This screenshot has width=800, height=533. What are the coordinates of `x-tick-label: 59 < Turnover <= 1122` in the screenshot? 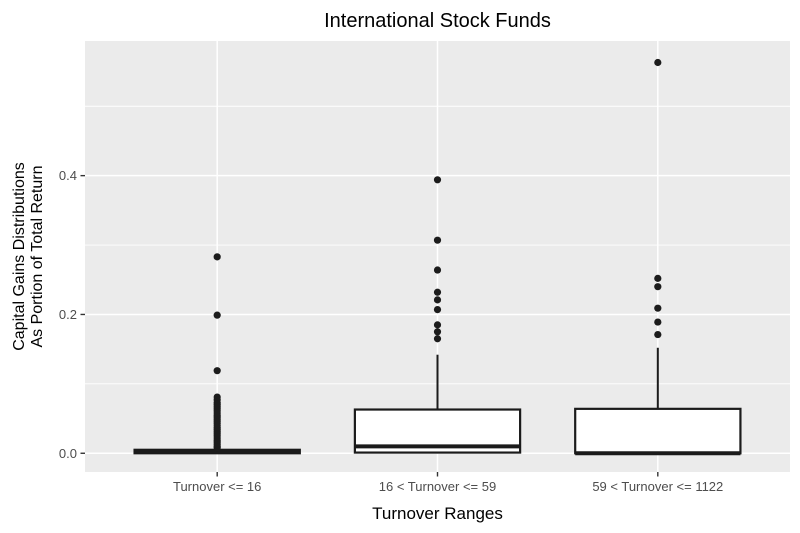 It's located at (657, 486).